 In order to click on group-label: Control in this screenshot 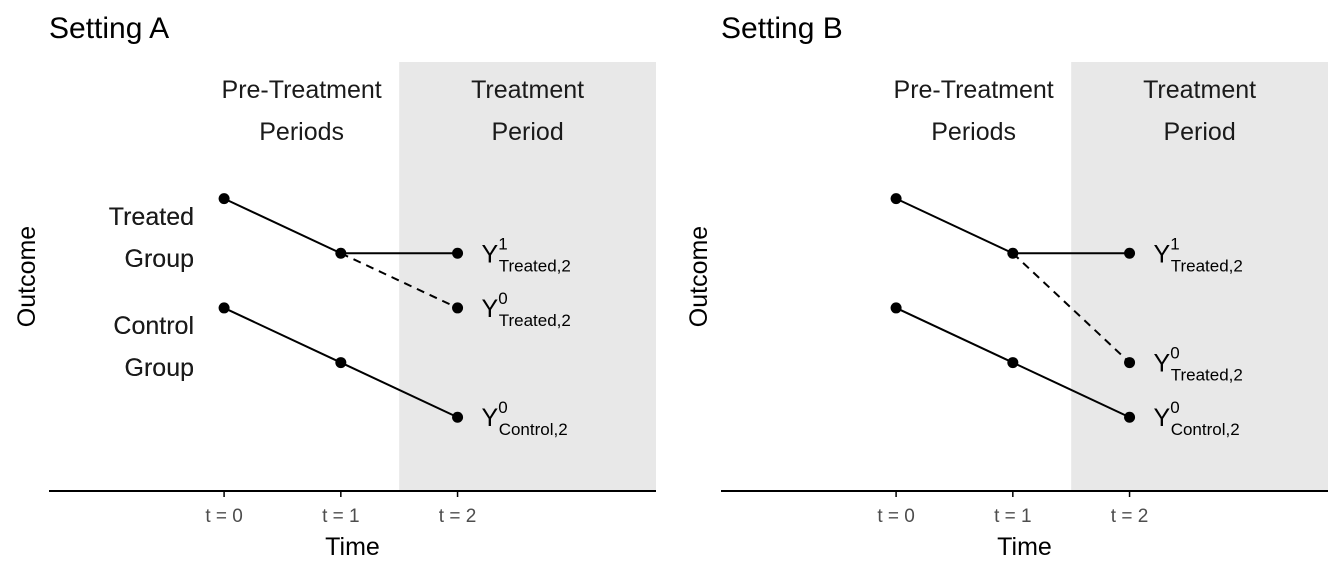, I will do `click(153, 326)`.